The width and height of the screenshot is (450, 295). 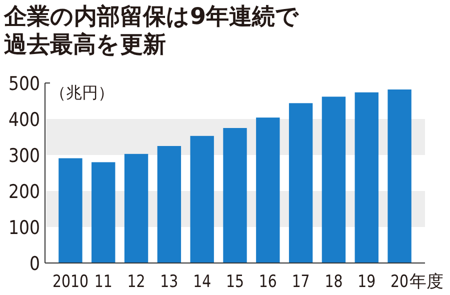 What do you see at coordinates (26, 228) in the screenshot?
I see `y-tick-label: 100` at bounding box center [26, 228].